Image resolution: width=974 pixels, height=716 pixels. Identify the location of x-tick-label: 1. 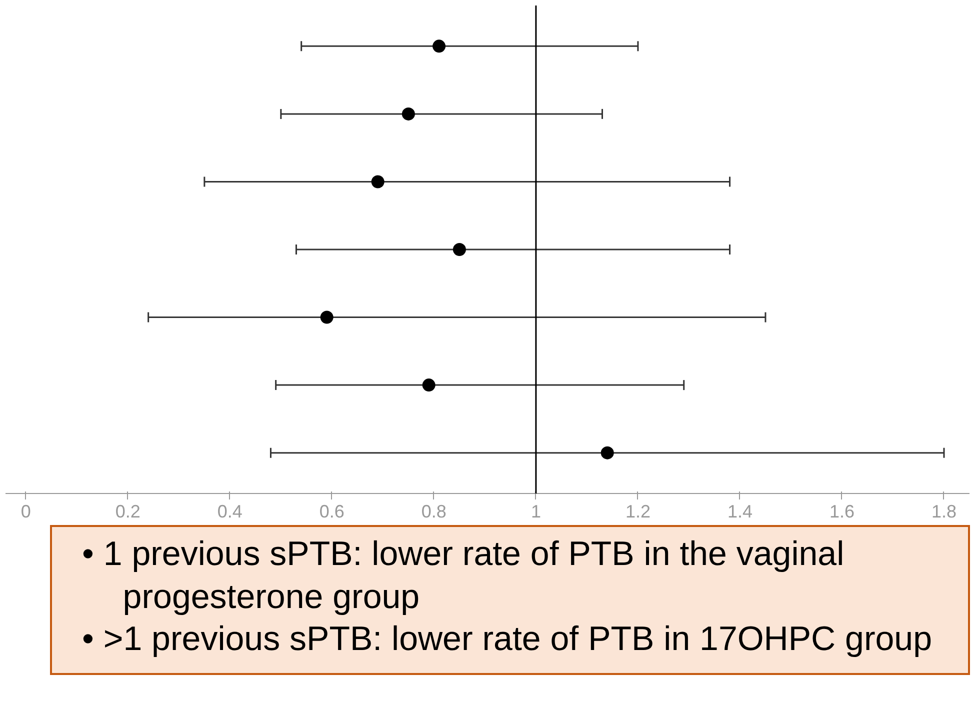
(535, 512).